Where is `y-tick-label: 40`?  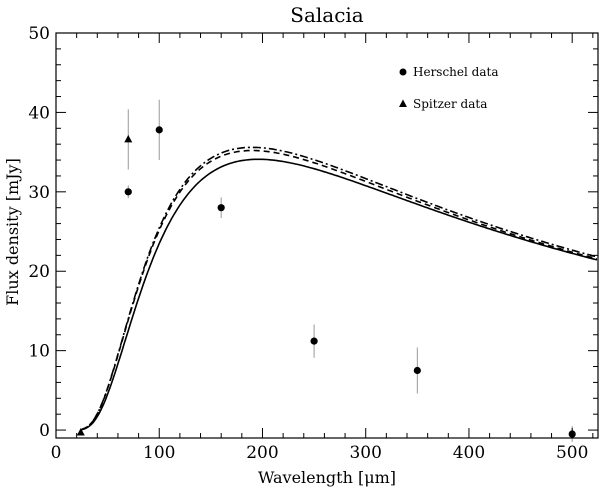 y-tick-label: 40 is located at coordinates (39, 113).